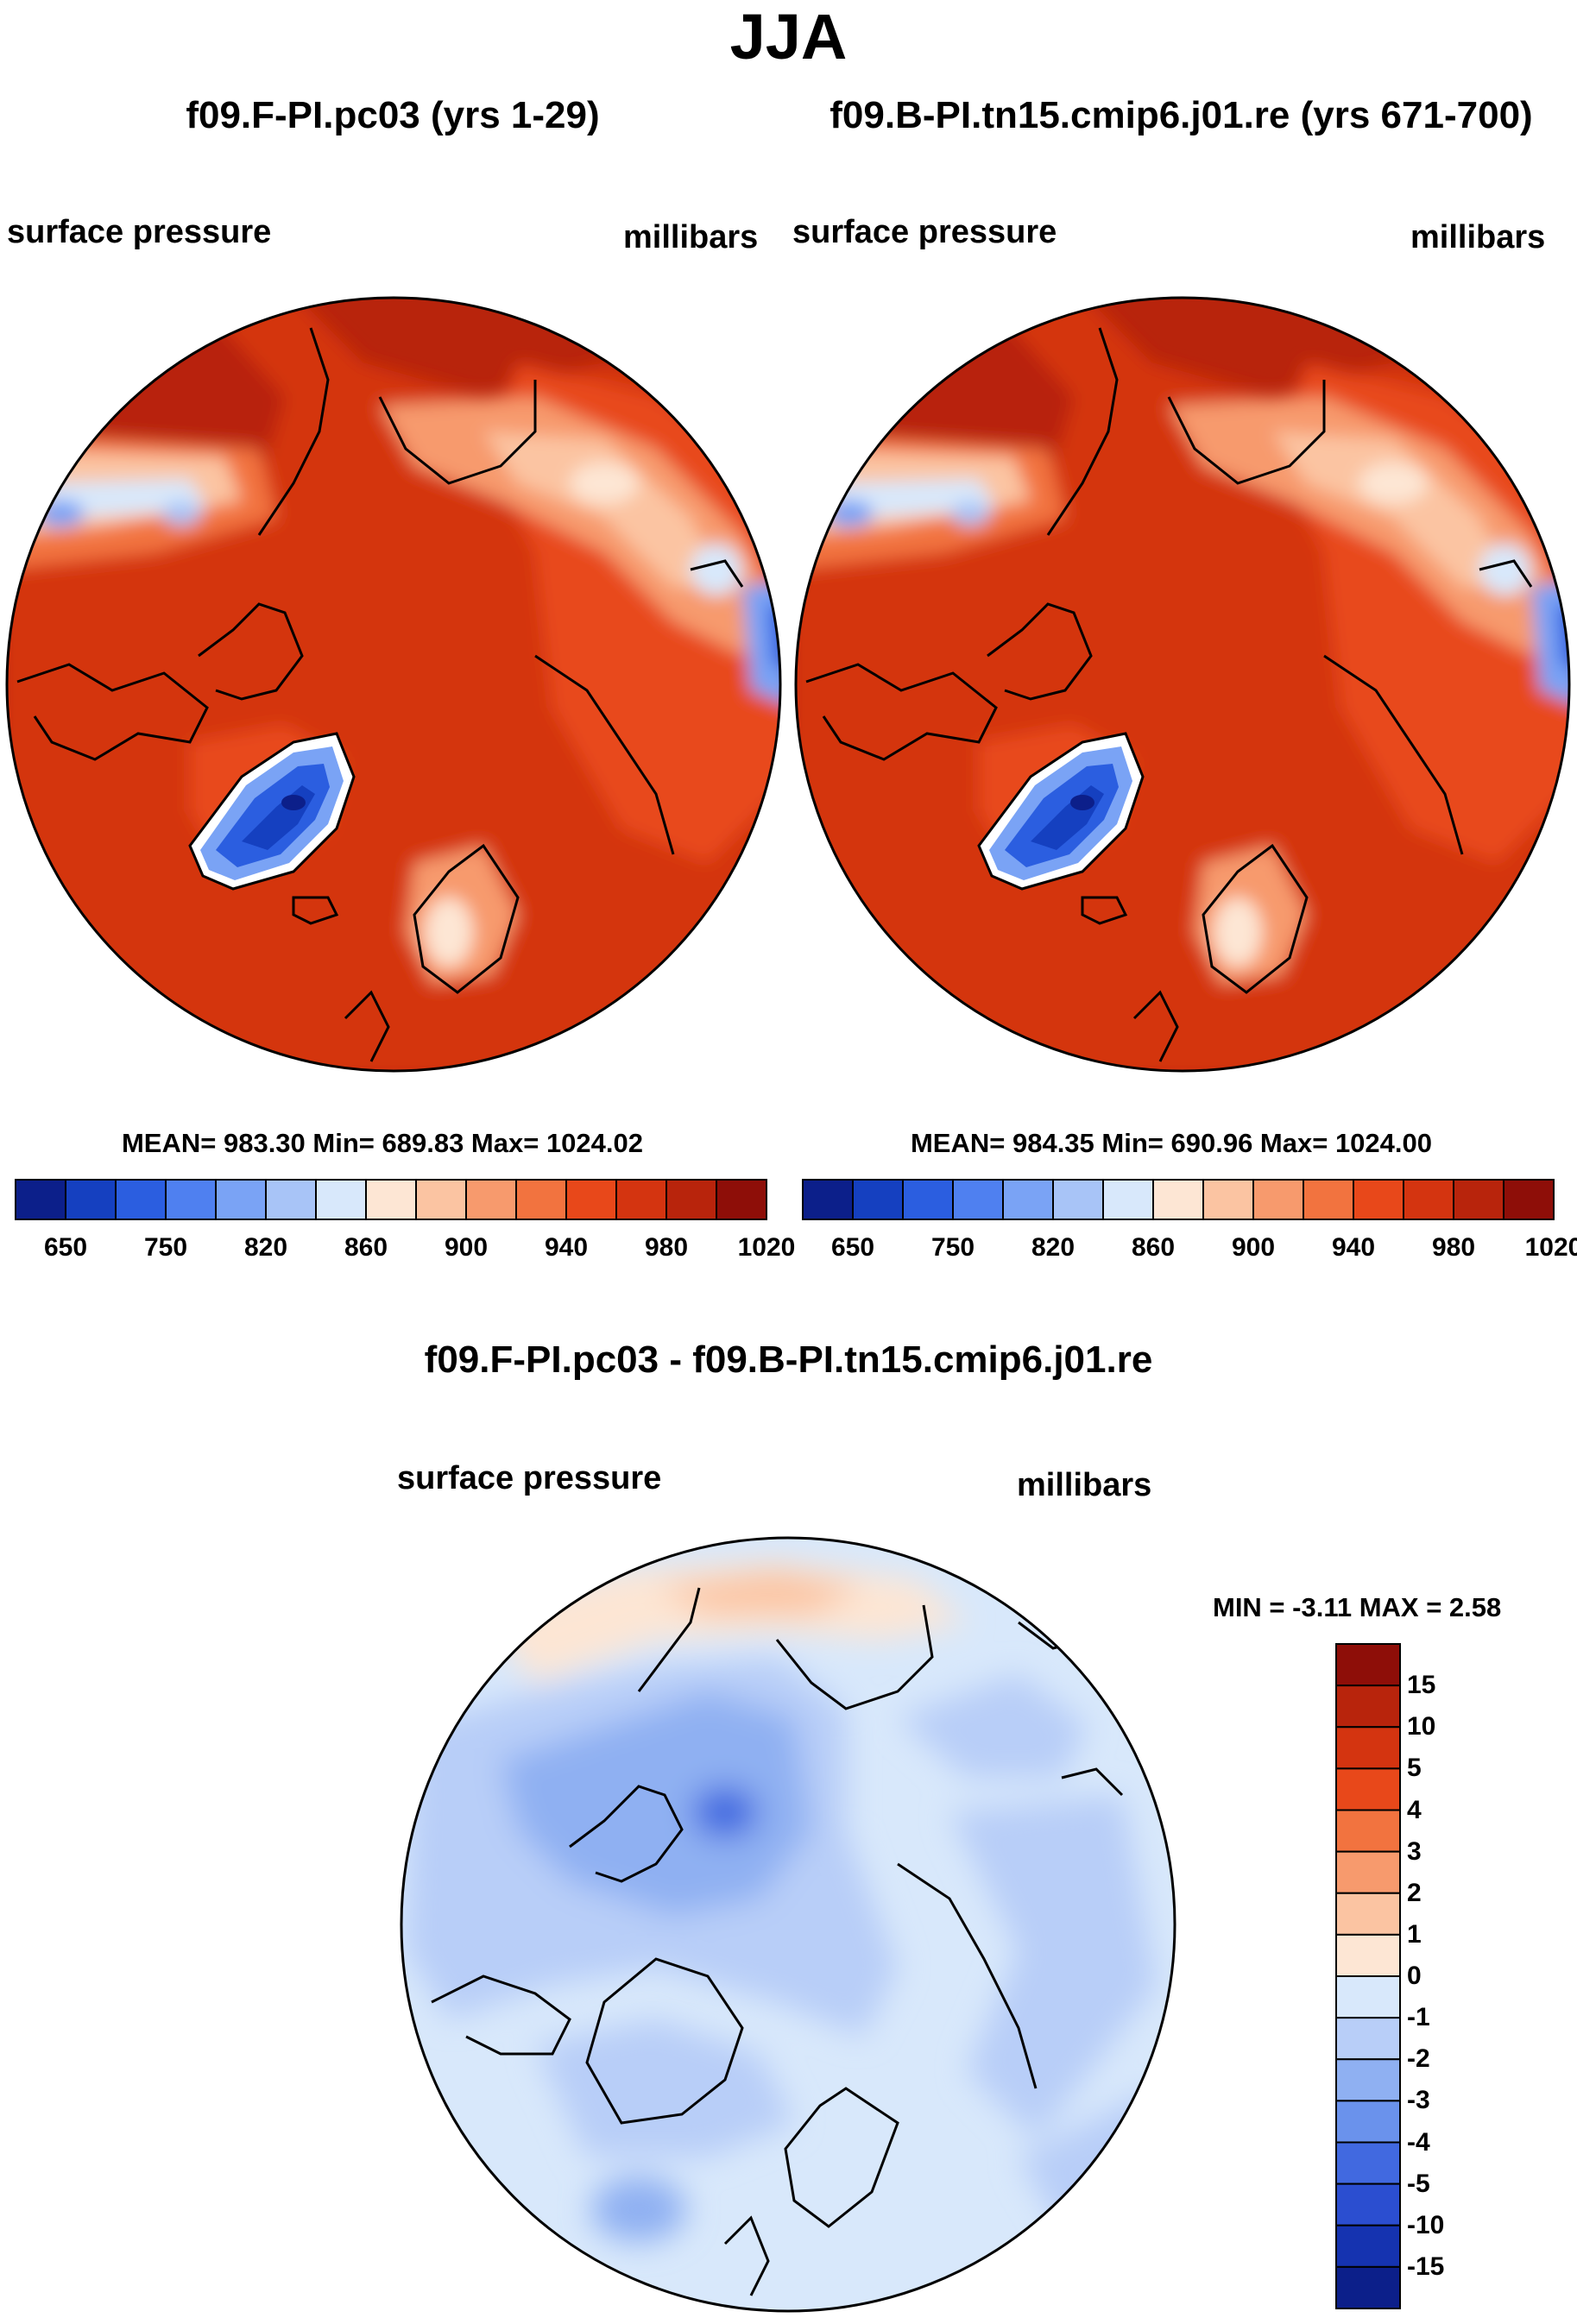 This screenshot has width=1577, height=2324. I want to click on colorbar-tick-label: -2, so click(1418, 2059).